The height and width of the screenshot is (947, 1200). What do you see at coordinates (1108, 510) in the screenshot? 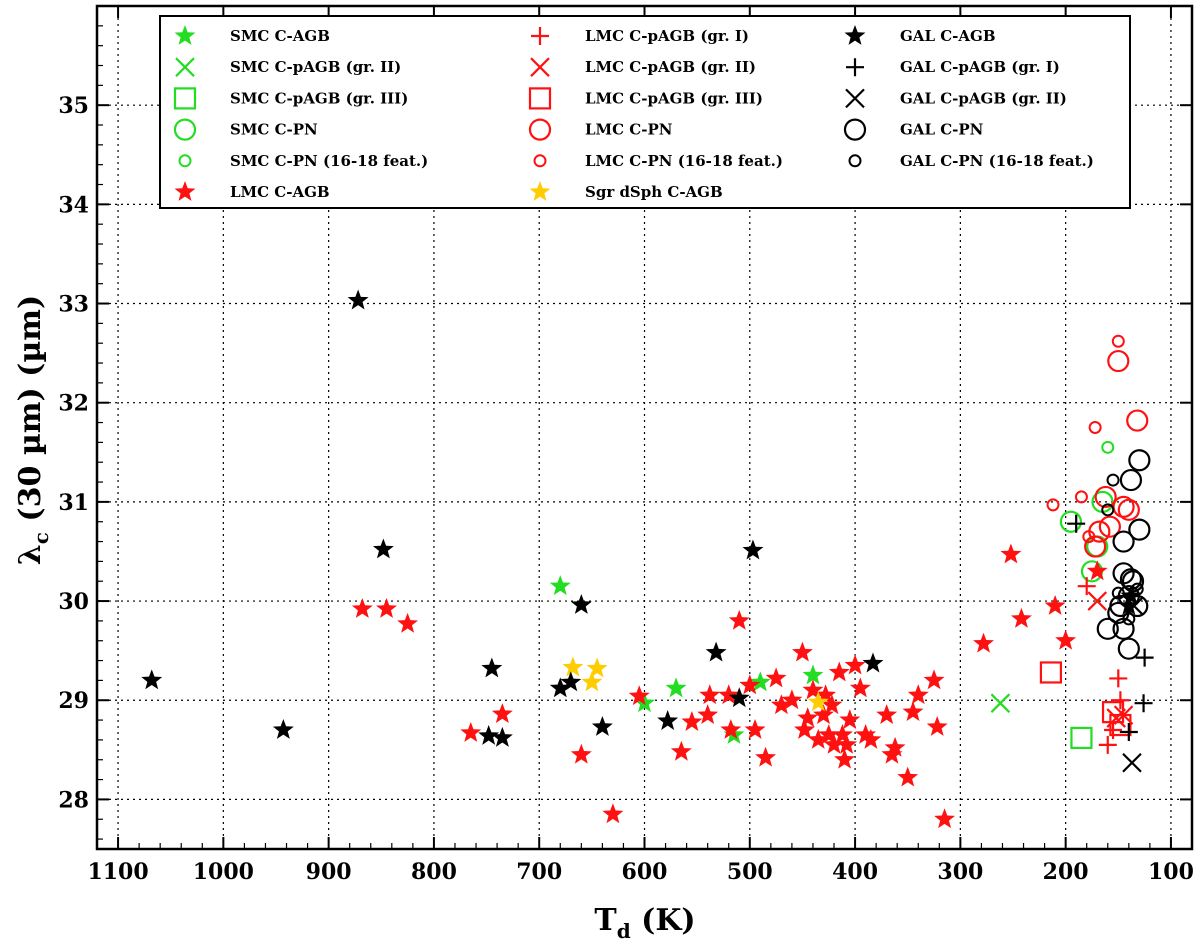
I see `data-point-gal-c-pn-16-18-feat` at bounding box center [1108, 510].